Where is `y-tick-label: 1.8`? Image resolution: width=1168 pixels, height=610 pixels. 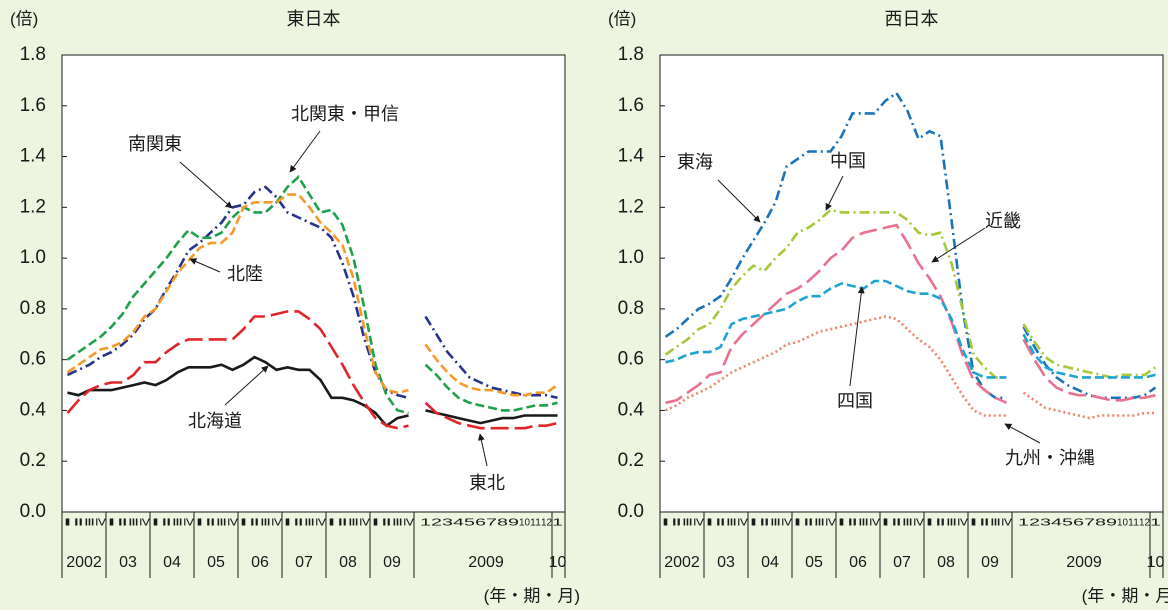 y-tick-label: 1.8 is located at coordinates (631, 54).